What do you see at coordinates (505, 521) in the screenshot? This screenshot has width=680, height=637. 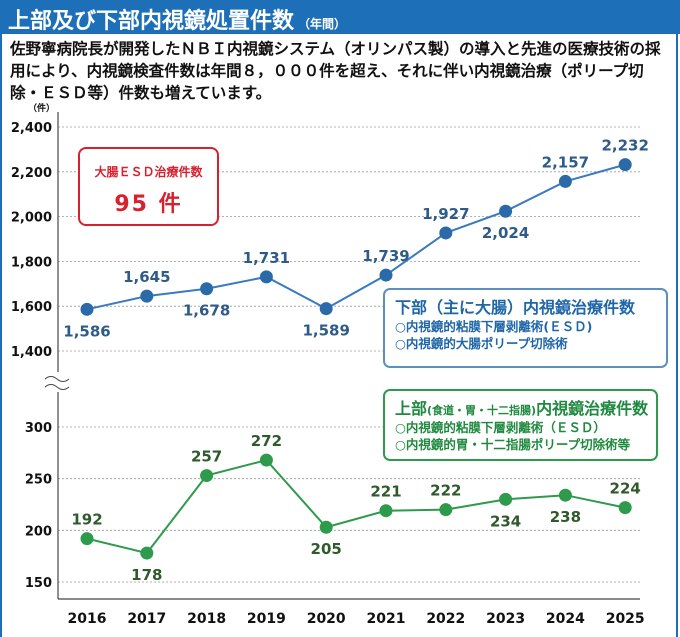 I see `data-label: 234` at bounding box center [505, 521].